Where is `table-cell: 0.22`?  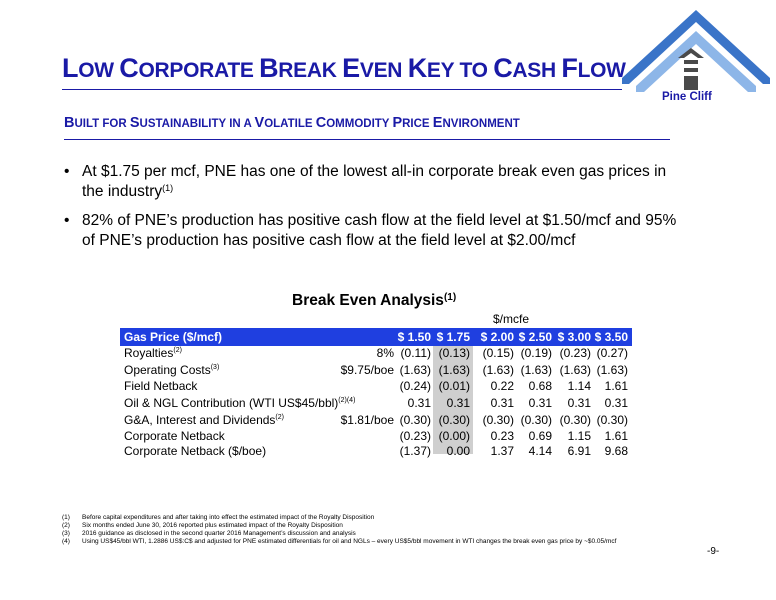 table-cell: 0.22 is located at coordinates (502, 386).